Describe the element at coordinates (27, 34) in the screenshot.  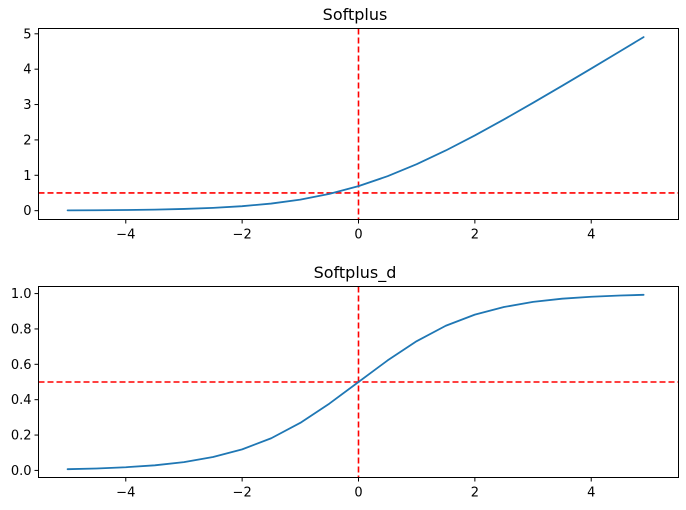
I see `y-tick-label: 5` at that location.